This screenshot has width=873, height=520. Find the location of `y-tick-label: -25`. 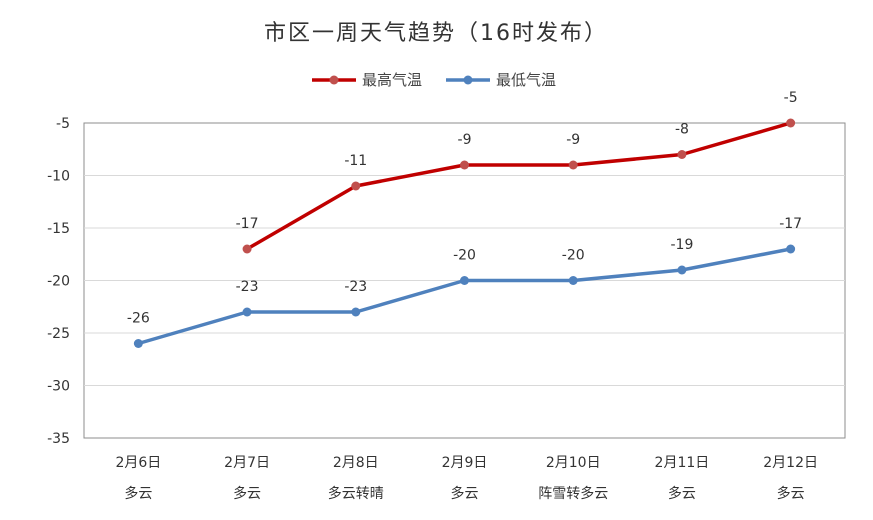

y-tick-label: -25 is located at coordinates (58, 334).